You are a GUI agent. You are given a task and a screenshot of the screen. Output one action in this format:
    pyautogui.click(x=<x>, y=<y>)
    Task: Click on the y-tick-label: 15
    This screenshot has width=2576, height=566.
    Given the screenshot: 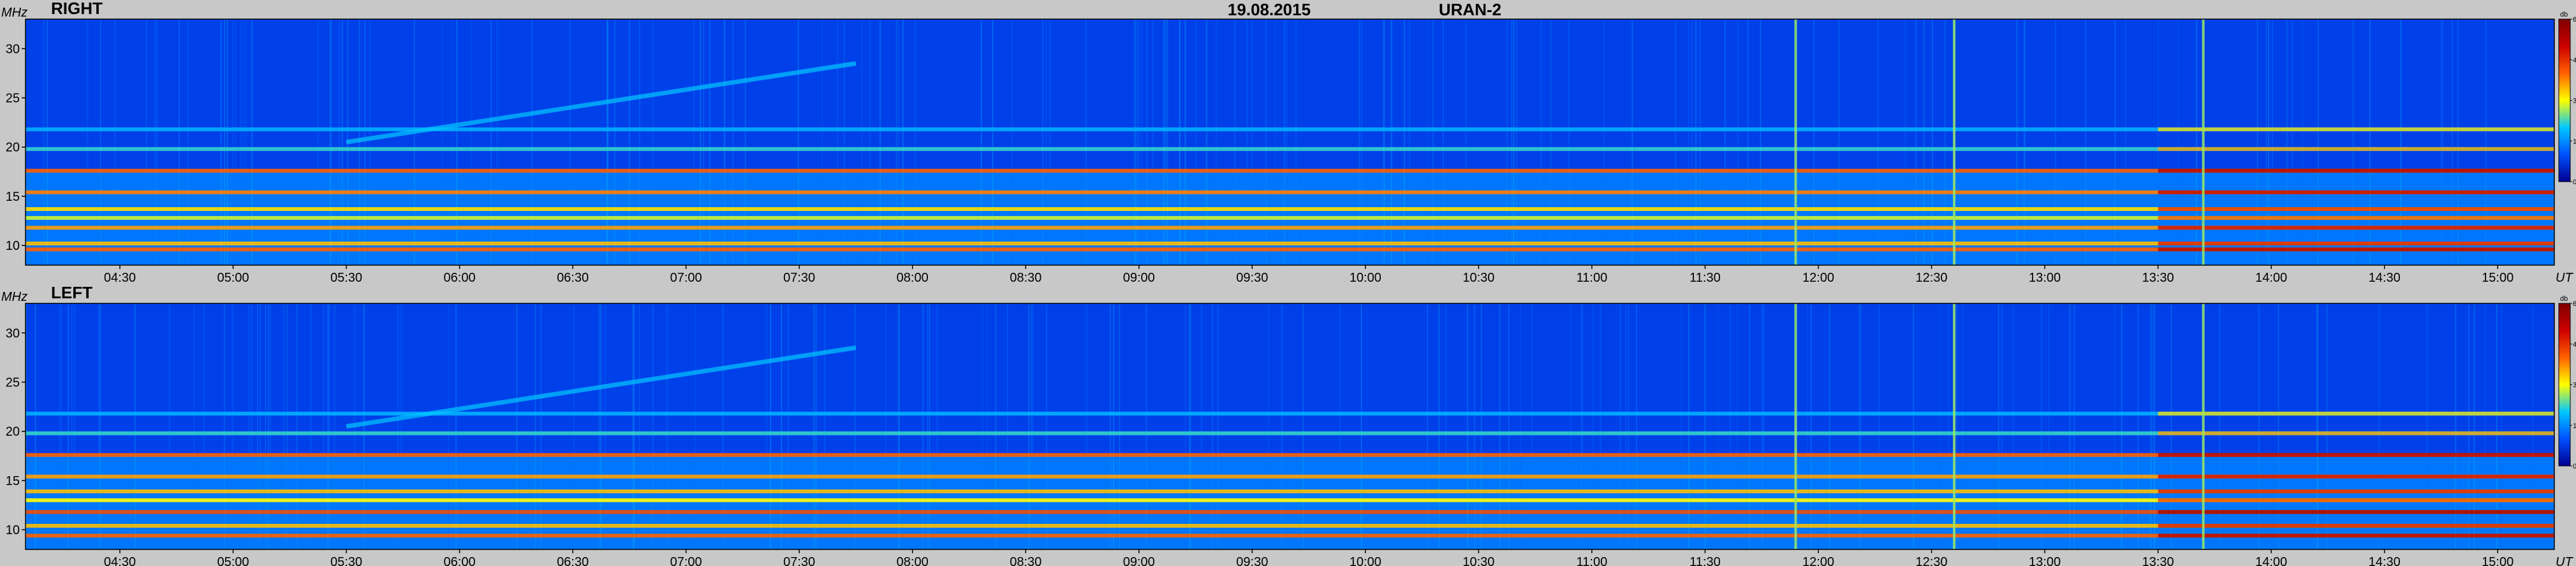 What is the action you would take?
    pyautogui.click(x=13, y=197)
    